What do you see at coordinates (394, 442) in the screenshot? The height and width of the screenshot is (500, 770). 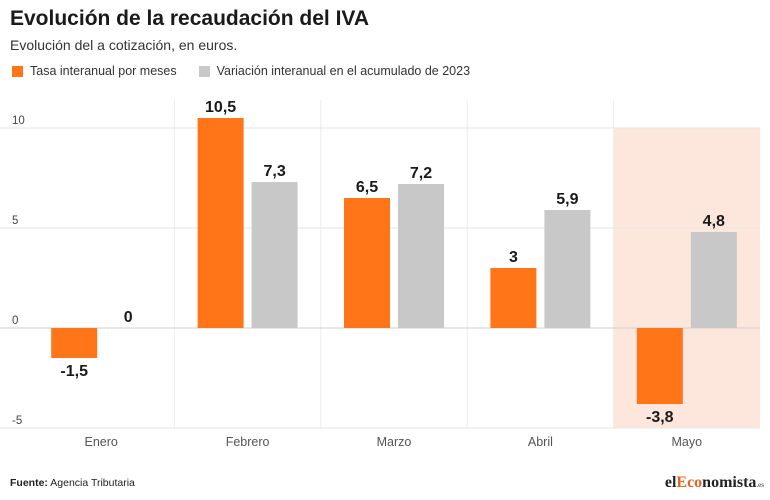 I see `x-tick-label-marzo: Marzo` at bounding box center [394, 442].